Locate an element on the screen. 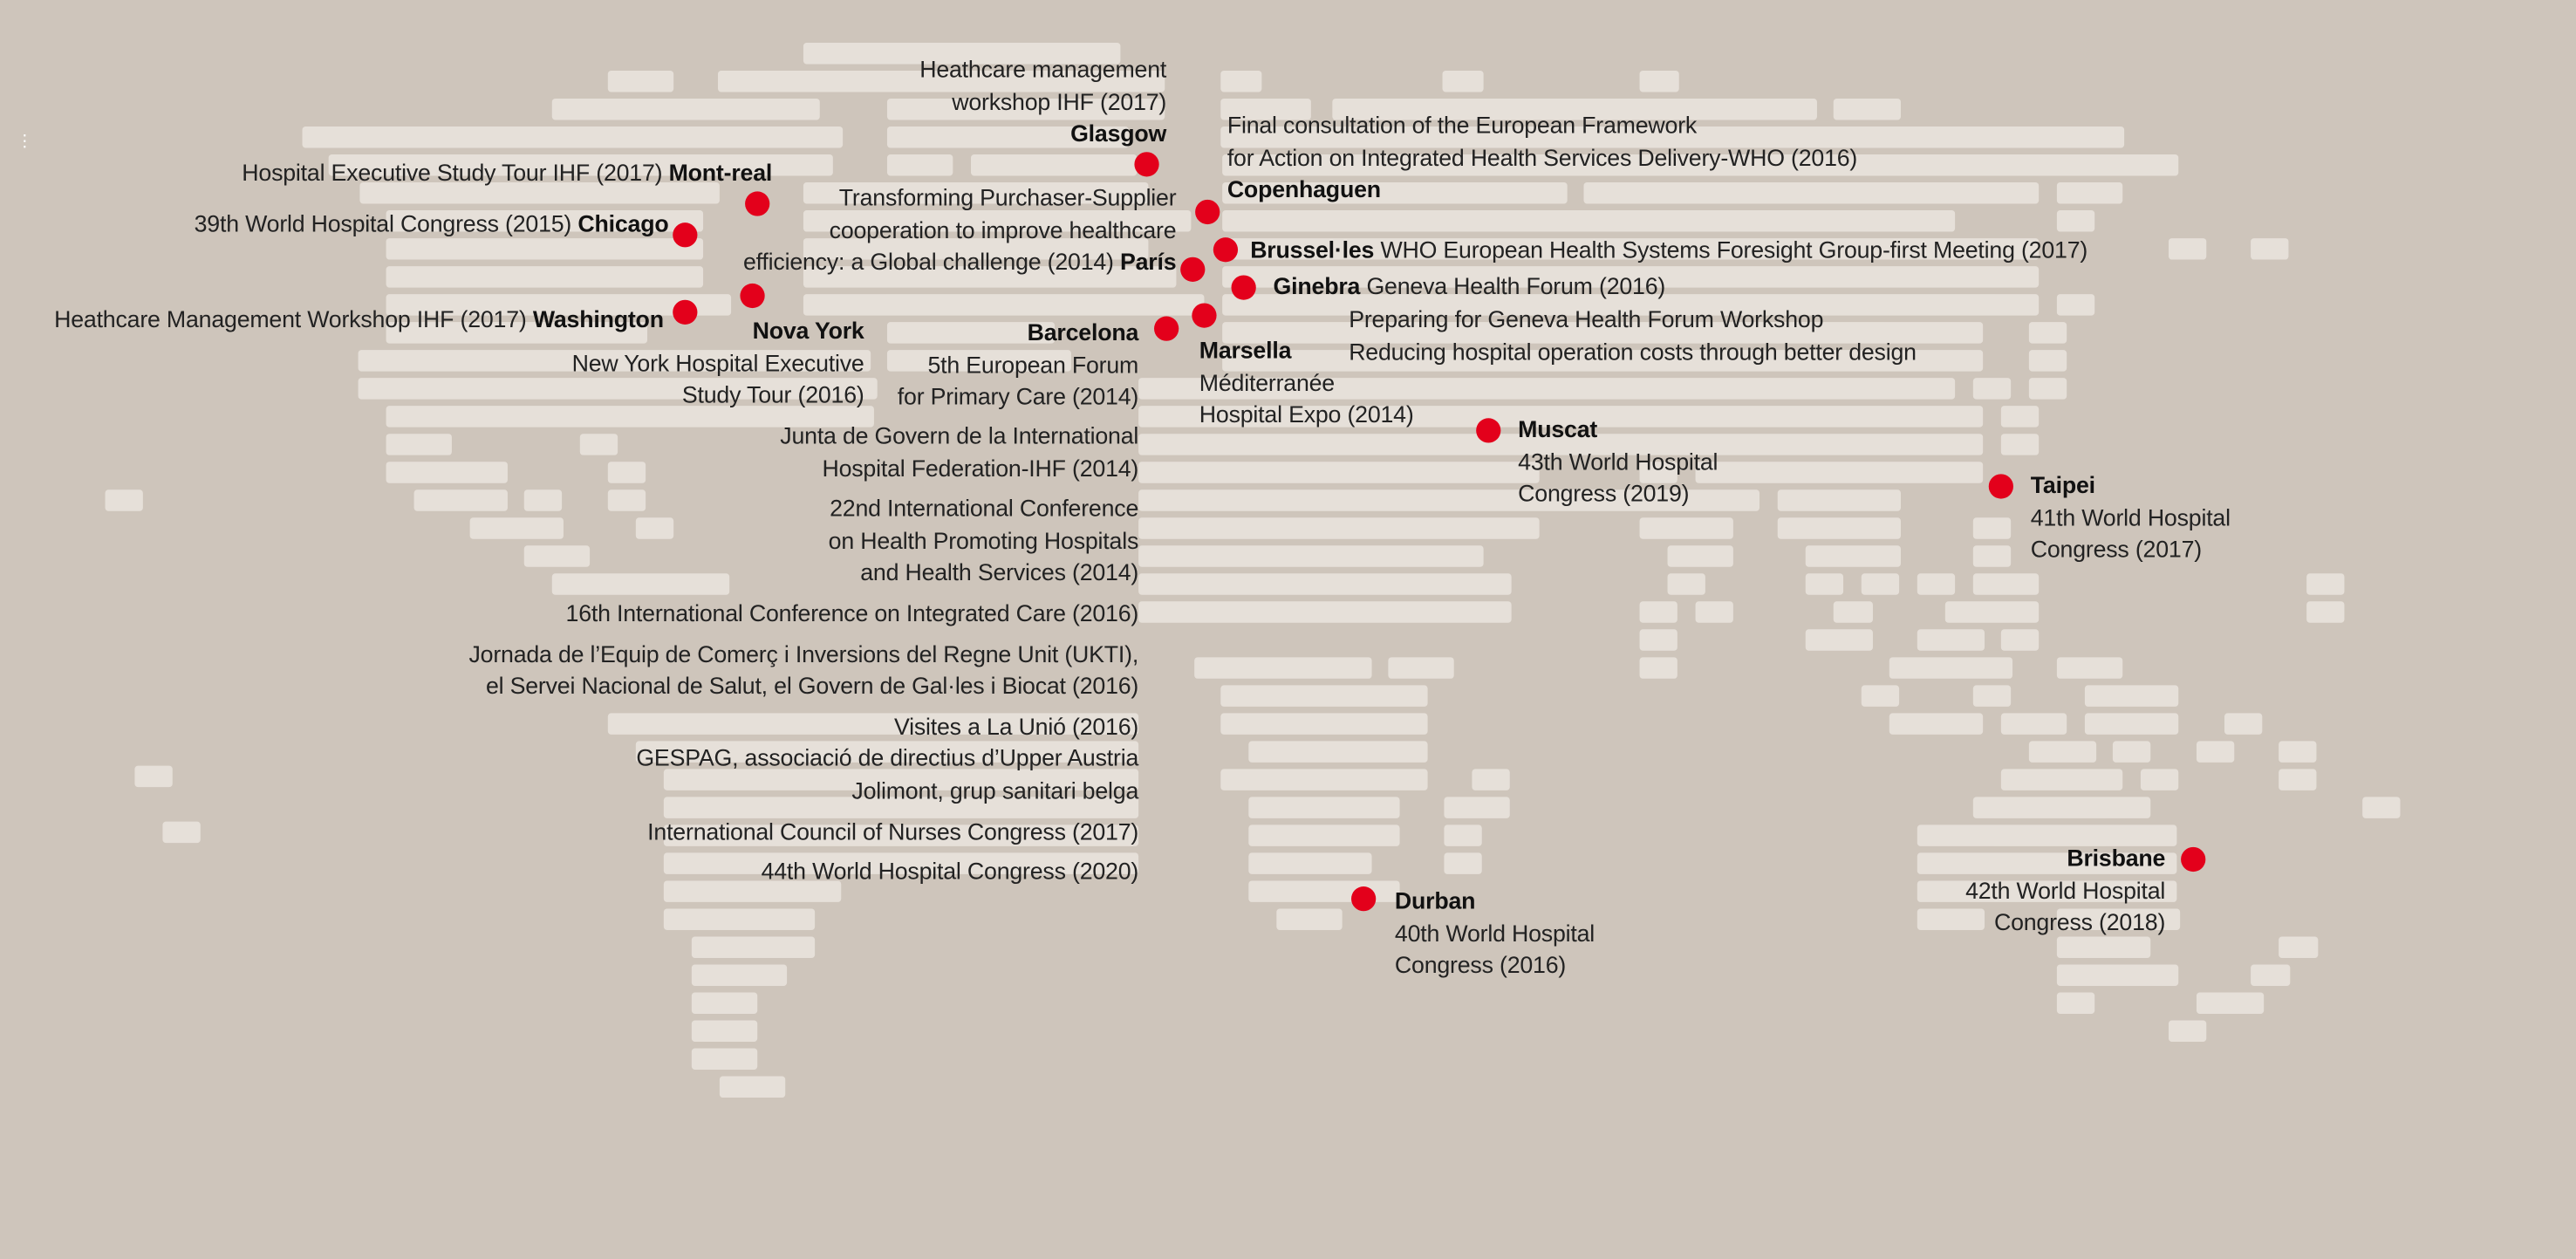  marker-durban is located at coordinates (1364, 899).